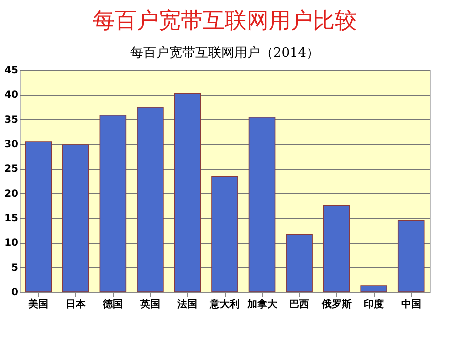 The height and width of the screenshot is (346, 456). What do you see at coordinates (38, 304) in the screenshot?
I see `x-tick-label: 美国` at bounding box center [38, 304].